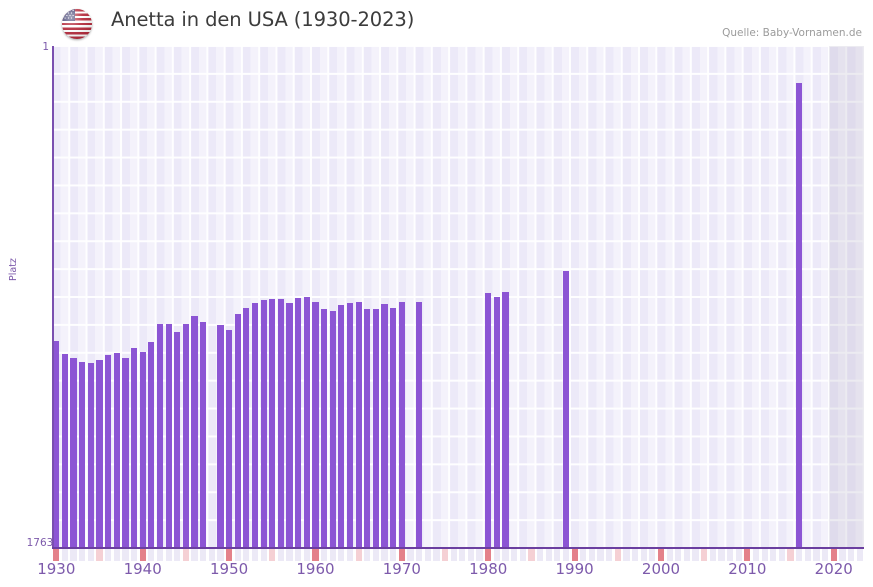 The width and height of the screenshot is (873, 587). I want to click on us-flag-icon, so click(77, 24).